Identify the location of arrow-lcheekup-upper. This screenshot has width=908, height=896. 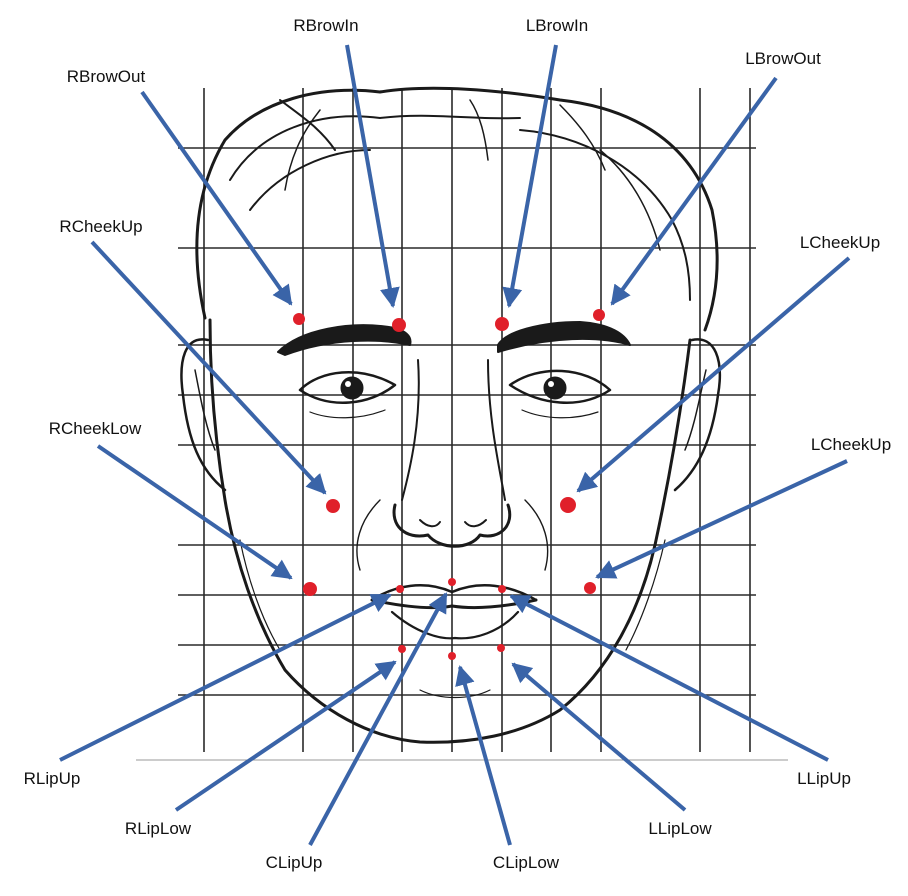
(713, 374).